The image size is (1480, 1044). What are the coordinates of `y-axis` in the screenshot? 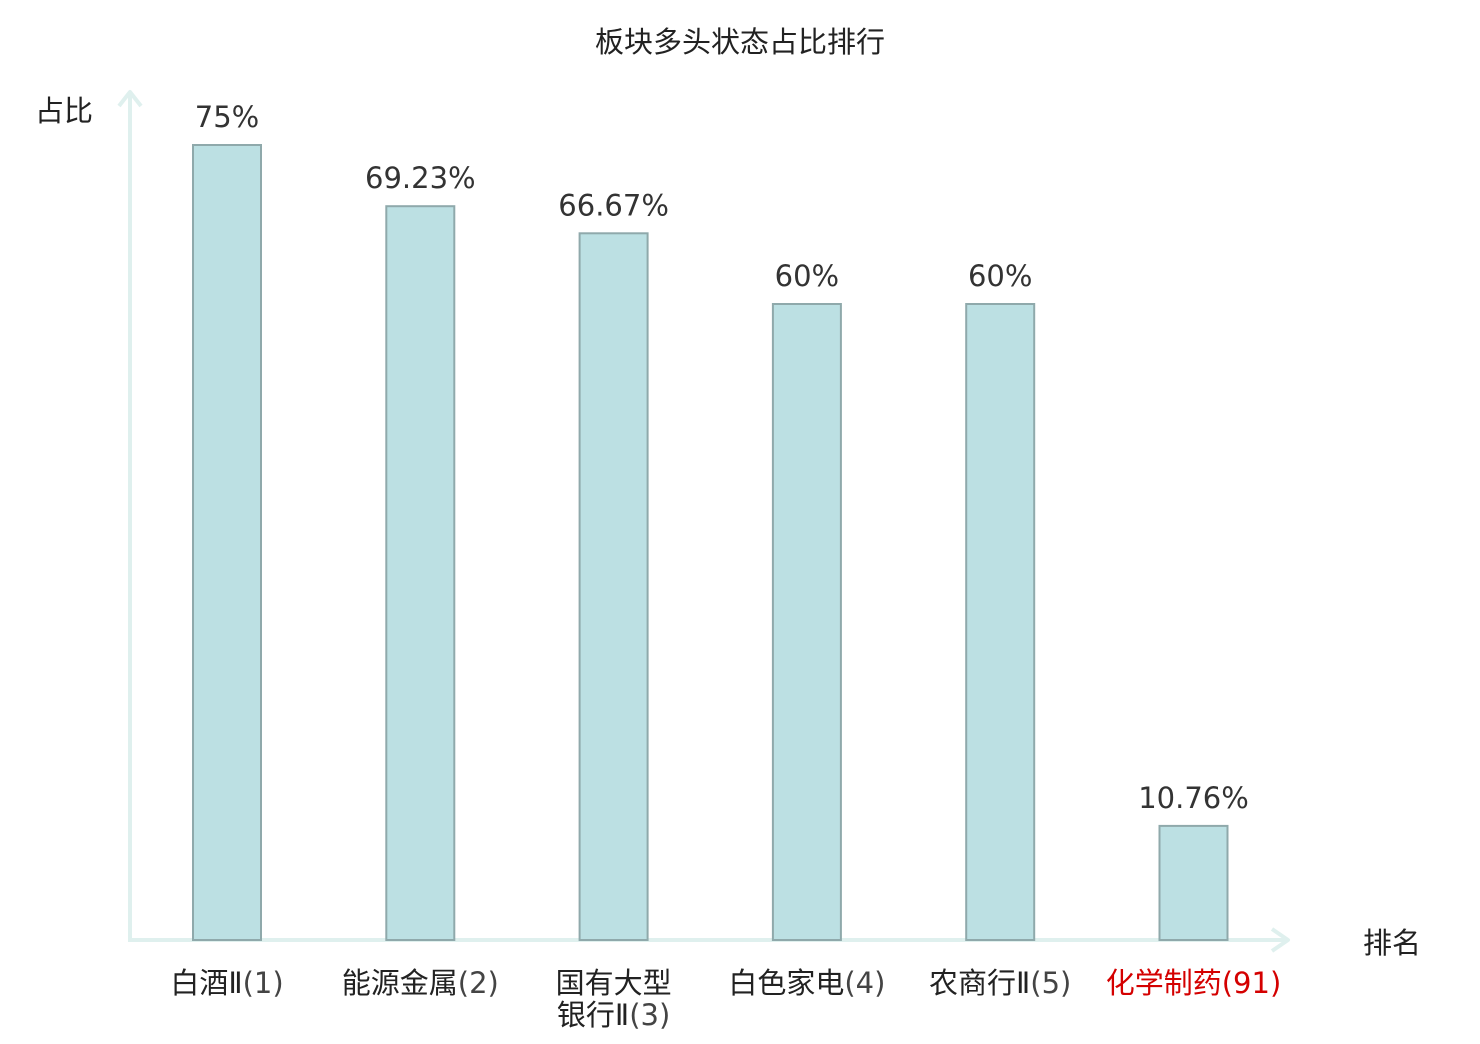 It's located at (130, 515).